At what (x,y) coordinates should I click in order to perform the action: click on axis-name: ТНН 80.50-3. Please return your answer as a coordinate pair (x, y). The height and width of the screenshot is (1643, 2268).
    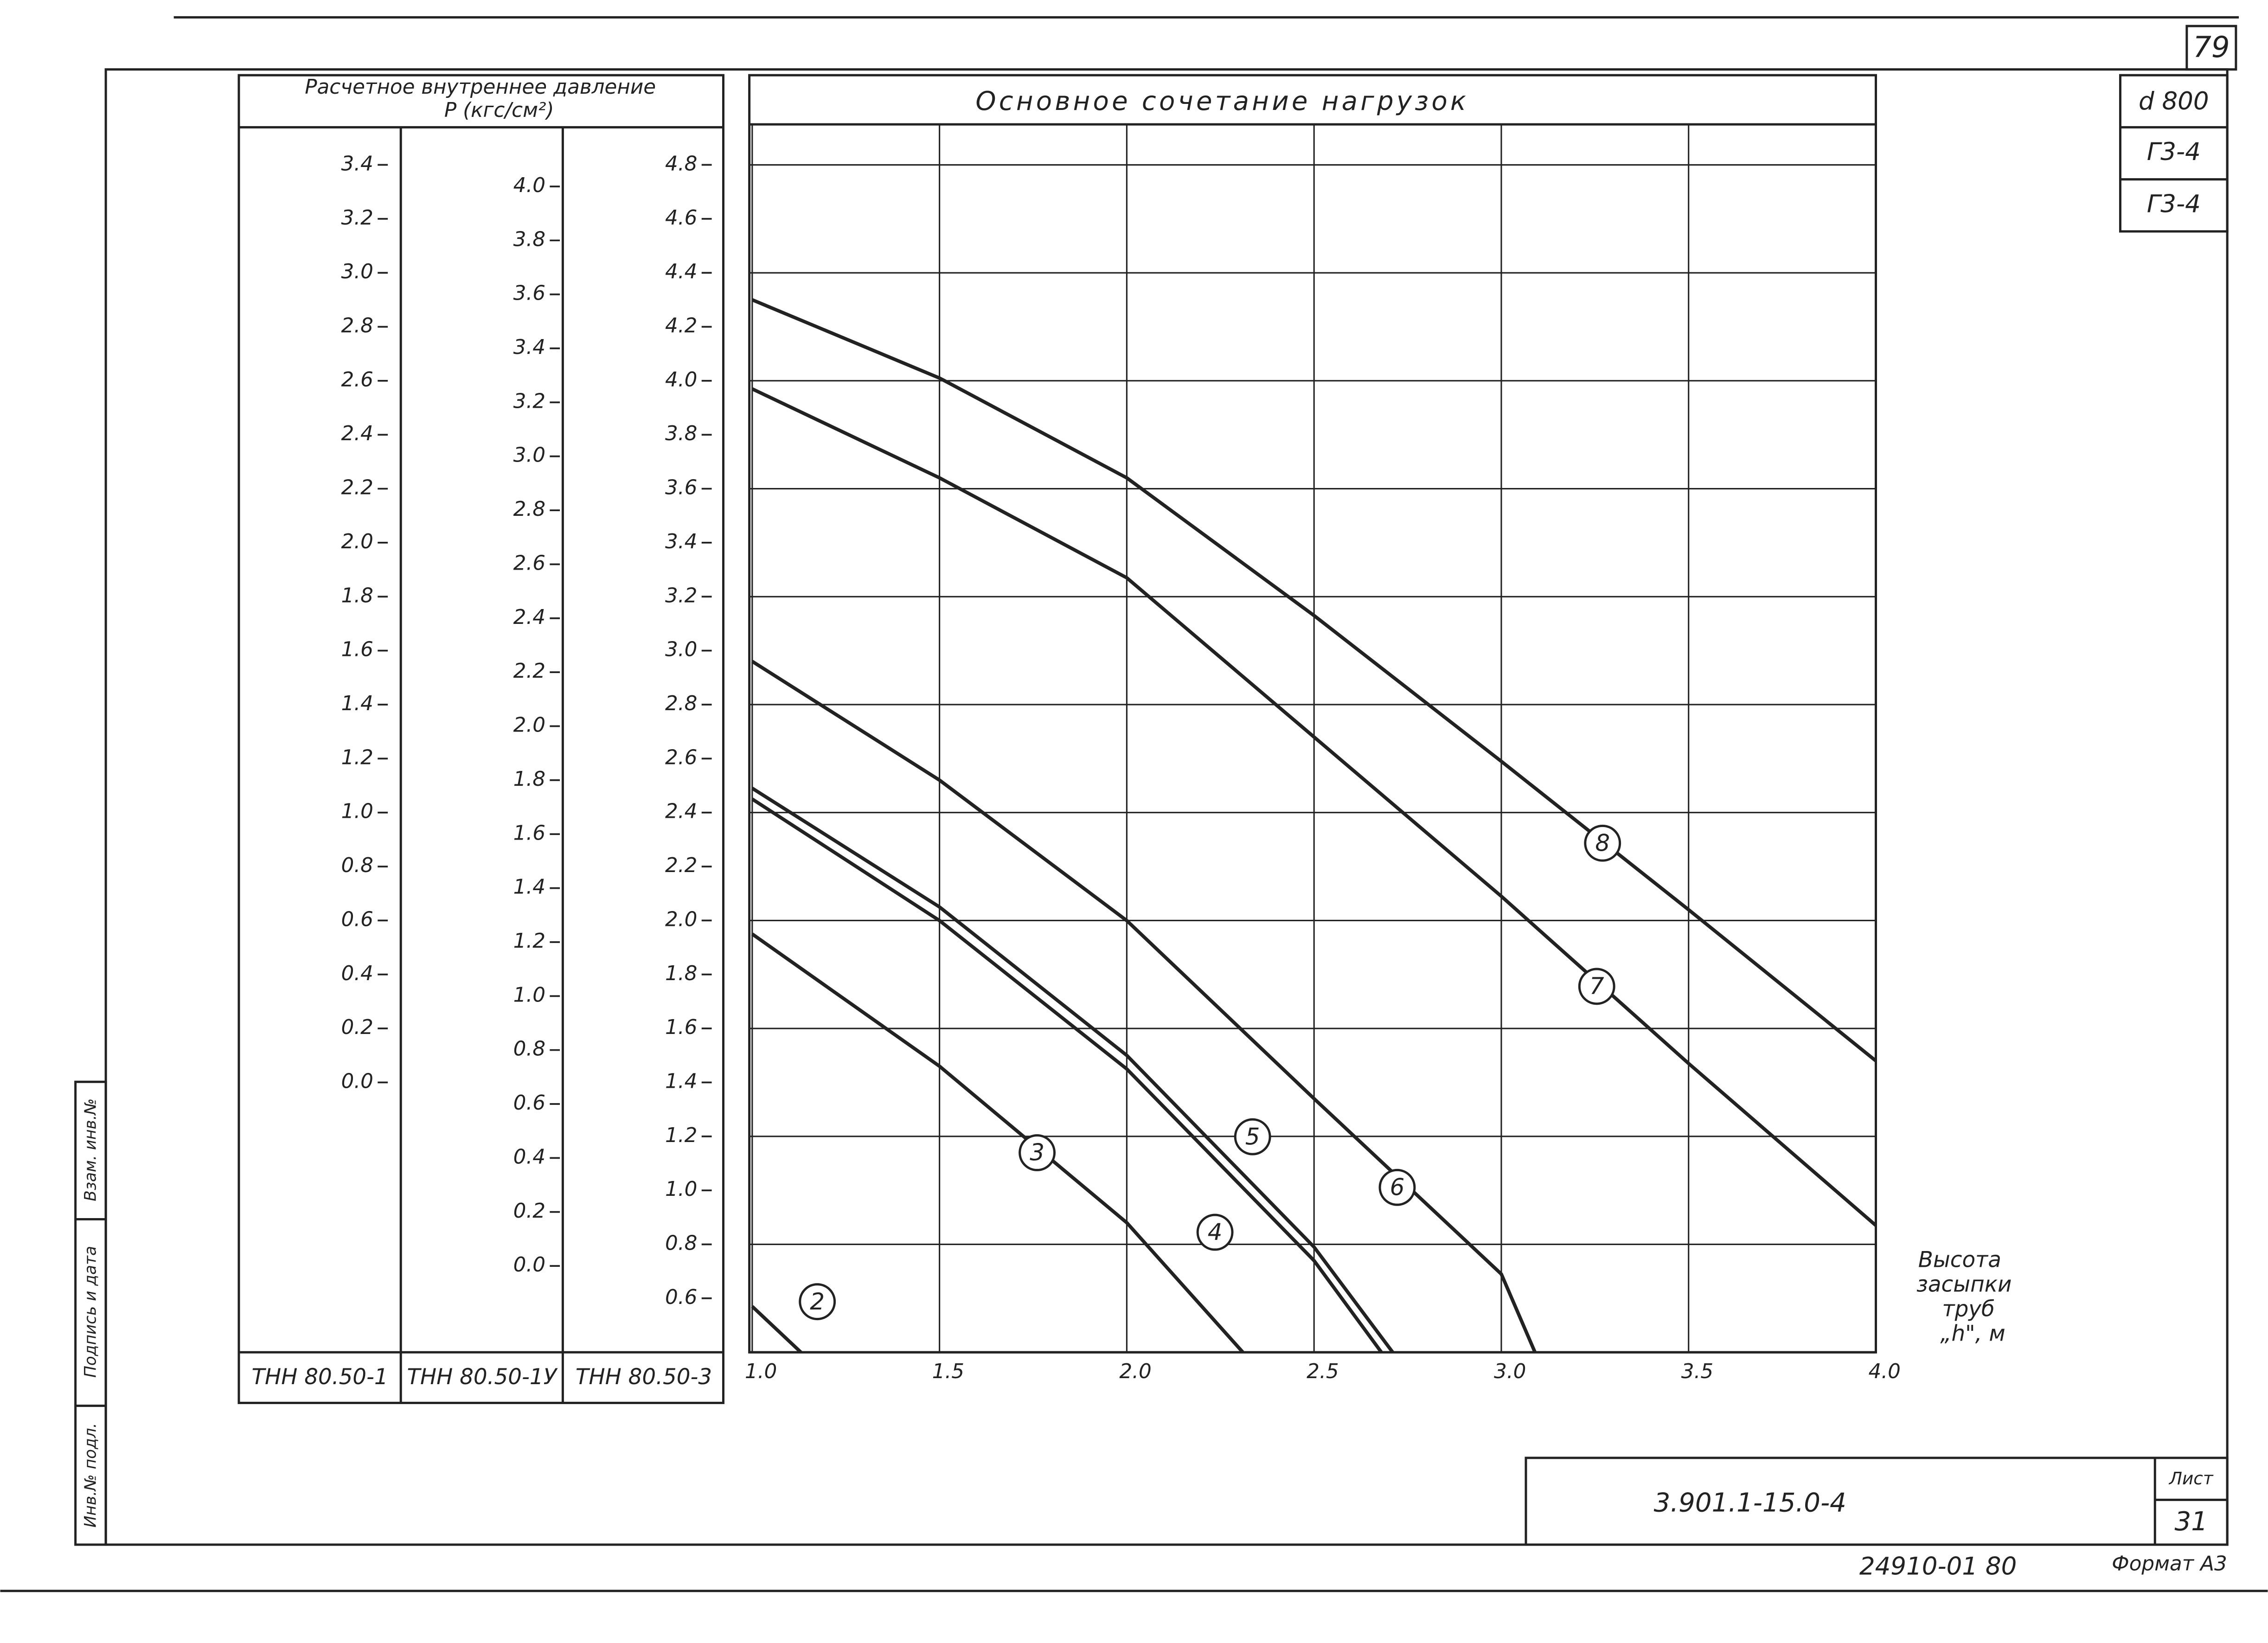
    Looking at the image, I should click on (644, 1377).